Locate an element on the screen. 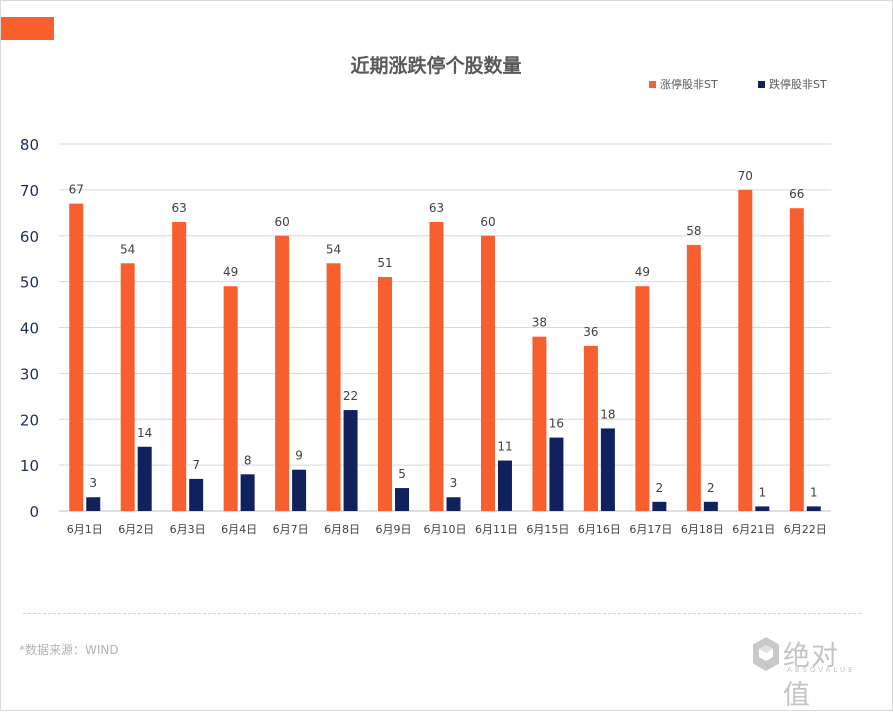 Image resolution: width=893 pixels, height=712 pixels. legend-label-limit-up: 涨停股非ST is located at coordinates (689, 84).